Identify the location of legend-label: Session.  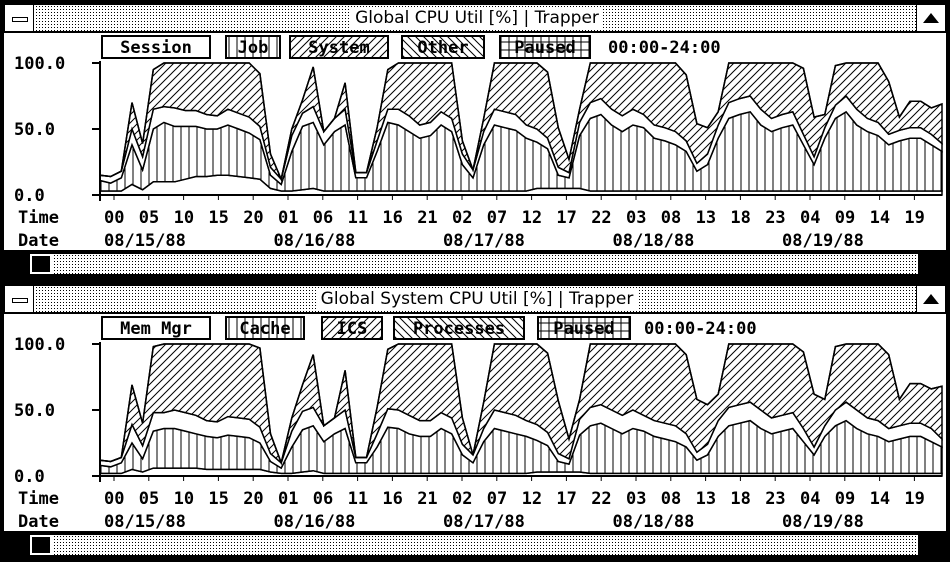
(156, 48).